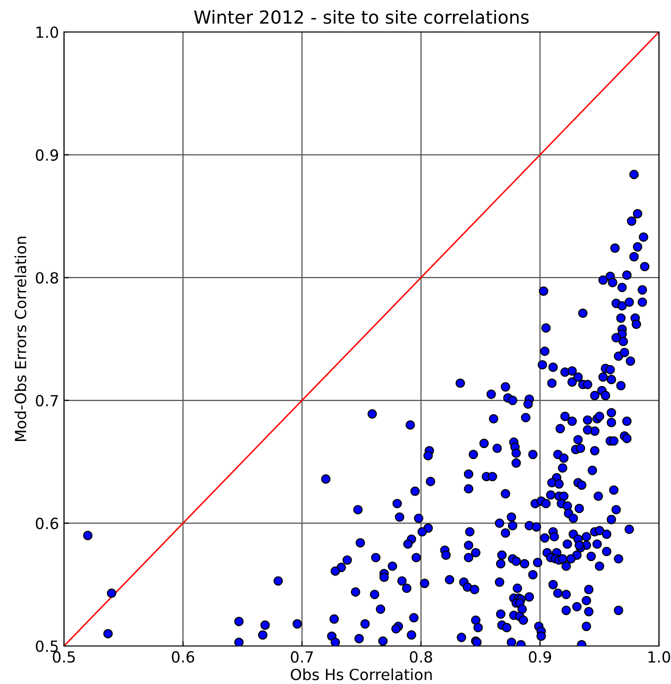  I want to click on y-tick-label: 0.5, so click(47, 646).